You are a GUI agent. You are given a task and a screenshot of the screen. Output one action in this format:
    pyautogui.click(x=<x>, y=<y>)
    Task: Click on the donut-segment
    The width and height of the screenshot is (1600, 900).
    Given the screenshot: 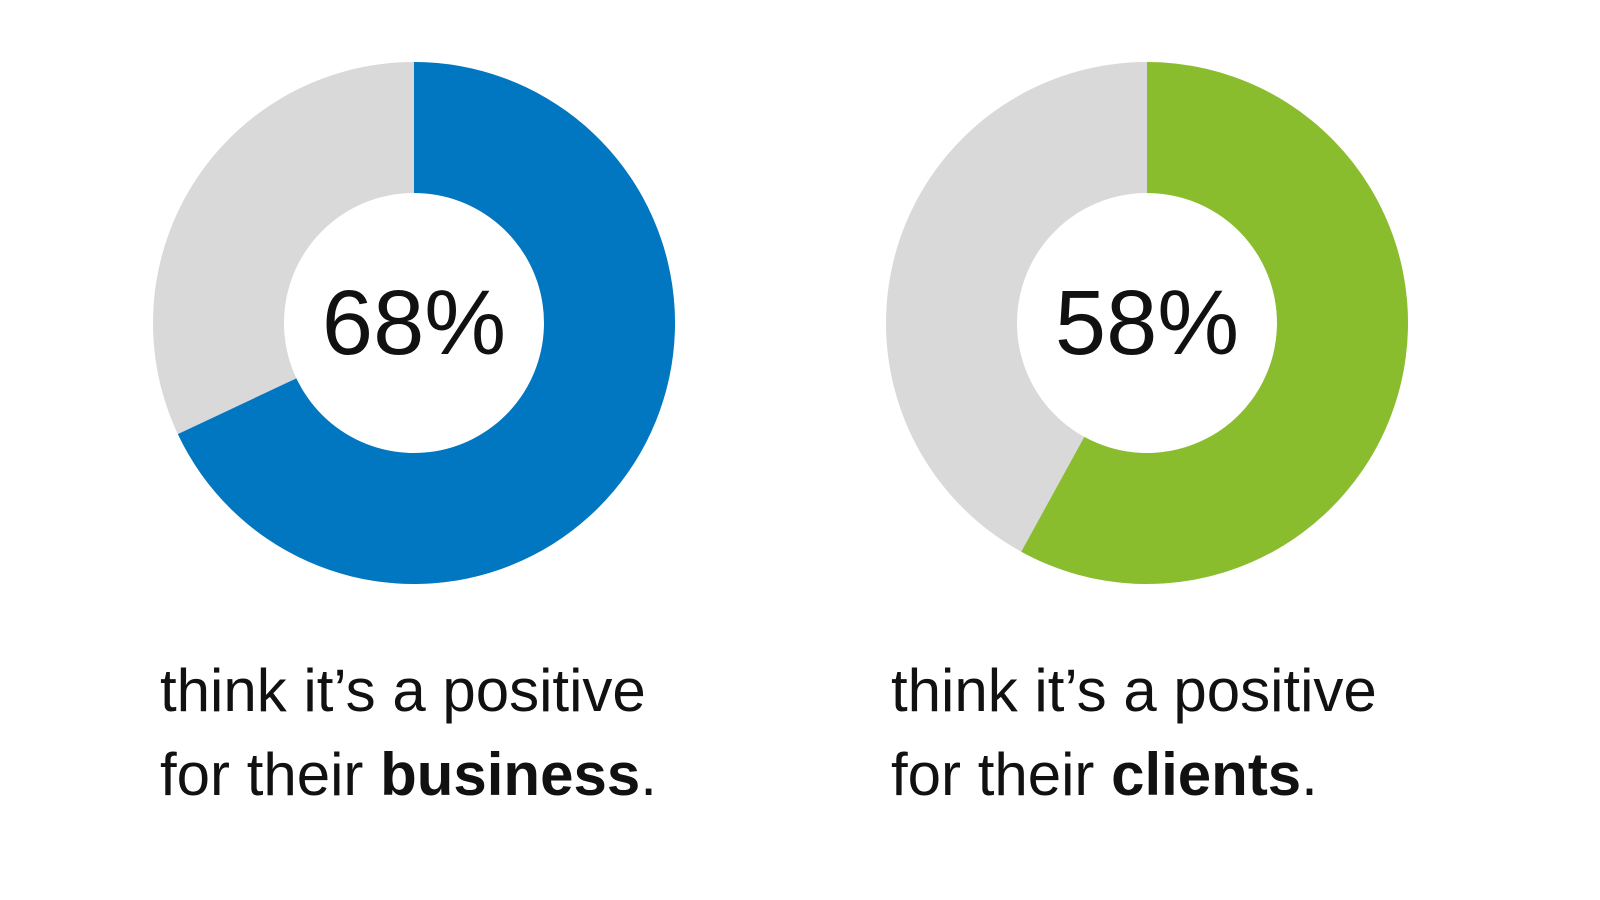 What is the action you would take?
    pyautogui.click(x=1214, y=323)
    